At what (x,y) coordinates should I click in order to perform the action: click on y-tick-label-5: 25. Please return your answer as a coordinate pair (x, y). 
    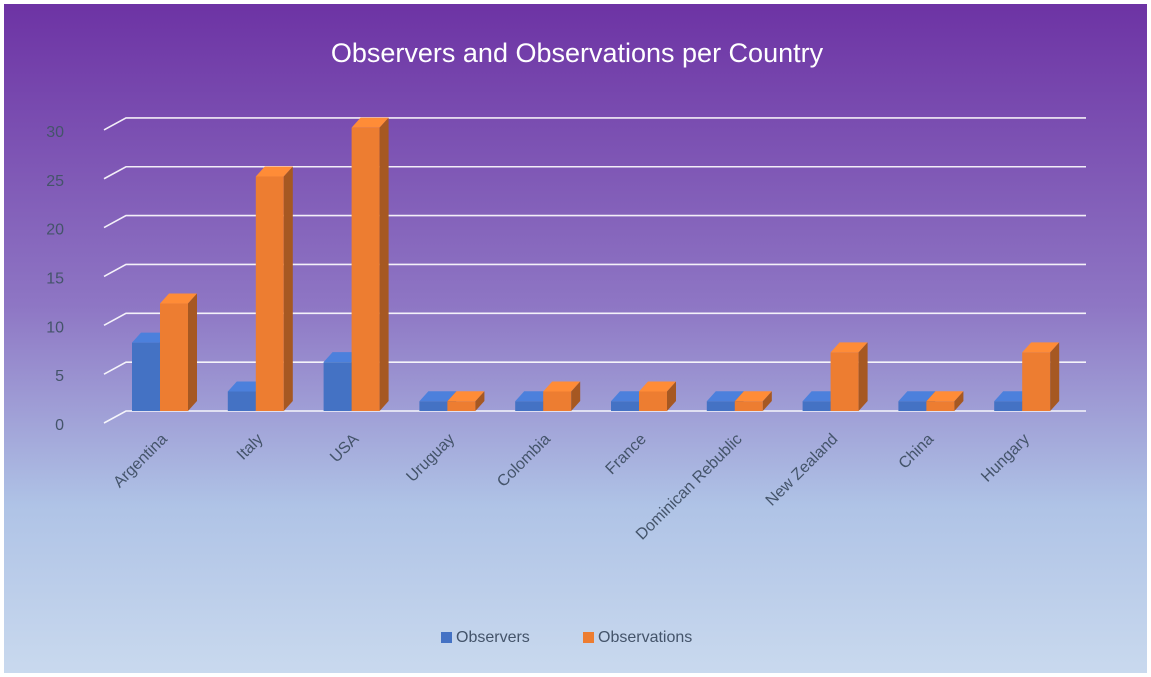
    Looking at the image, I should click on (55, 181).